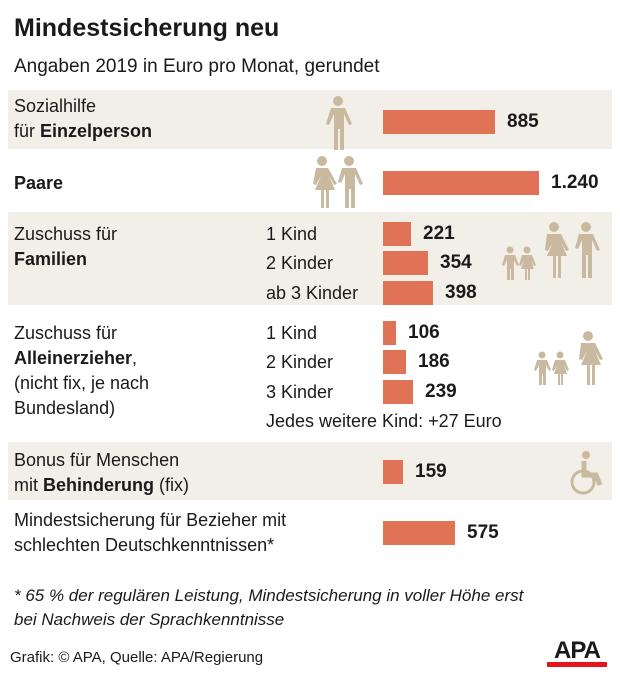  Describe the element at coordinates (300, 392) in the screenshot. I see `category-label: 3 Kinder` at that location.